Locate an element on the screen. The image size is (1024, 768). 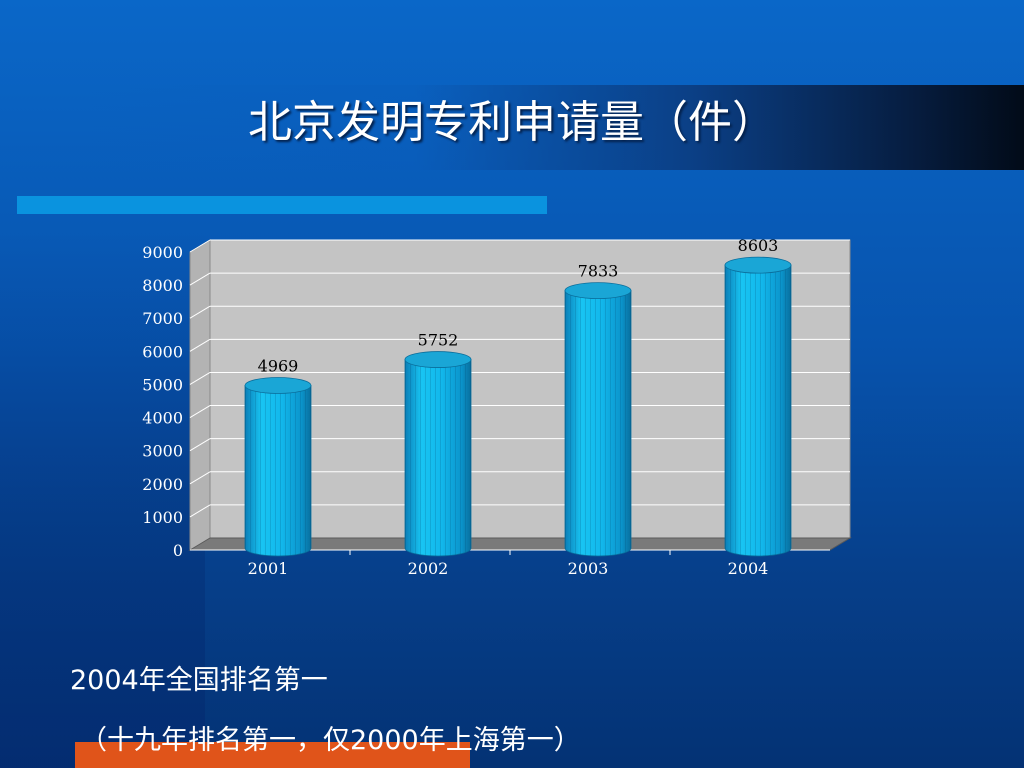
x-tick-label: 2003 is located at coordinates (588, 568).